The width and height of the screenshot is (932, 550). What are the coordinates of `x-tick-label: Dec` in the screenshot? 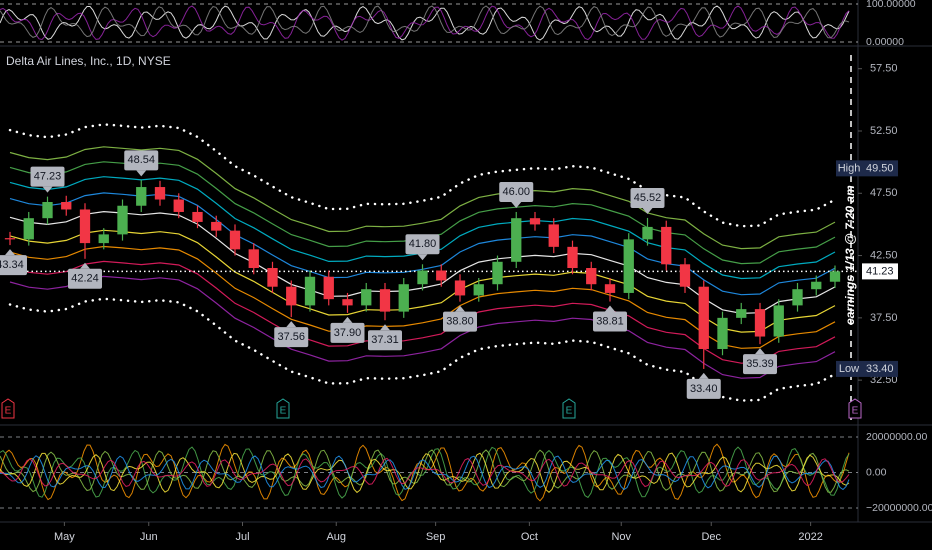 It's located at (711, 537).